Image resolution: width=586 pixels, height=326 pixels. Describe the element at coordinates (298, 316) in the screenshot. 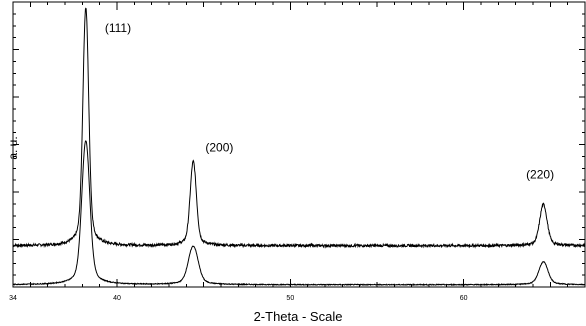

I see `x-axis-label: 2-Theta - Scale` at that location.